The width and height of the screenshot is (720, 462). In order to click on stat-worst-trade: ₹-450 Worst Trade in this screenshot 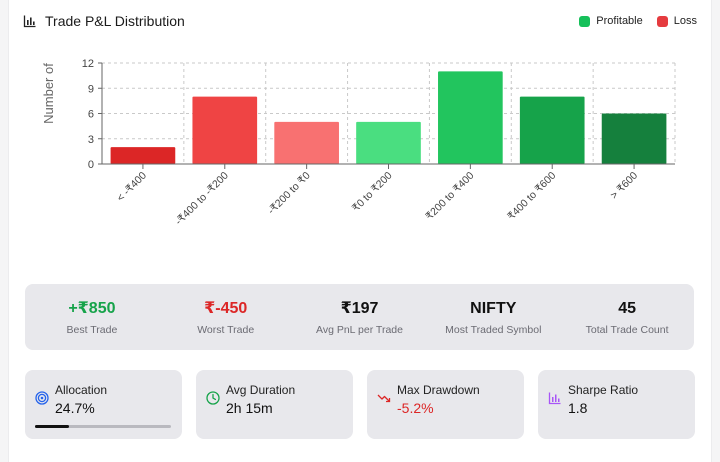, I will do `click(226, 317)`.